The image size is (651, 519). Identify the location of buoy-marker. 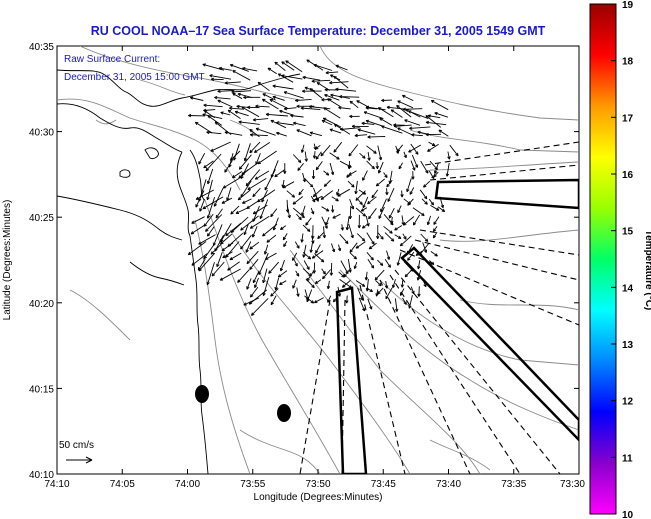
(202, 394).